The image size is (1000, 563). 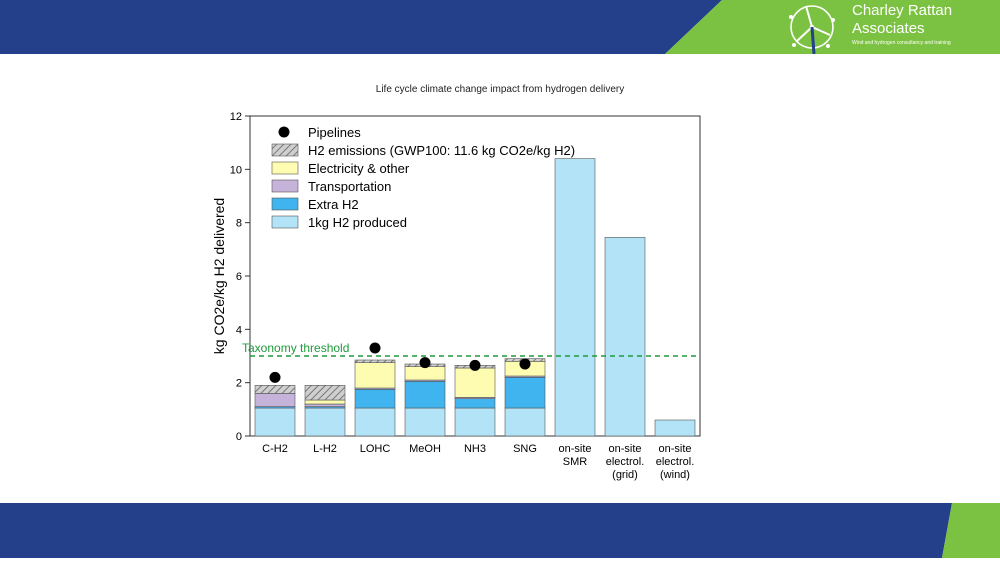 I want to click on threshold-label: Taxonomy threshold, so click(x=295, y=348).